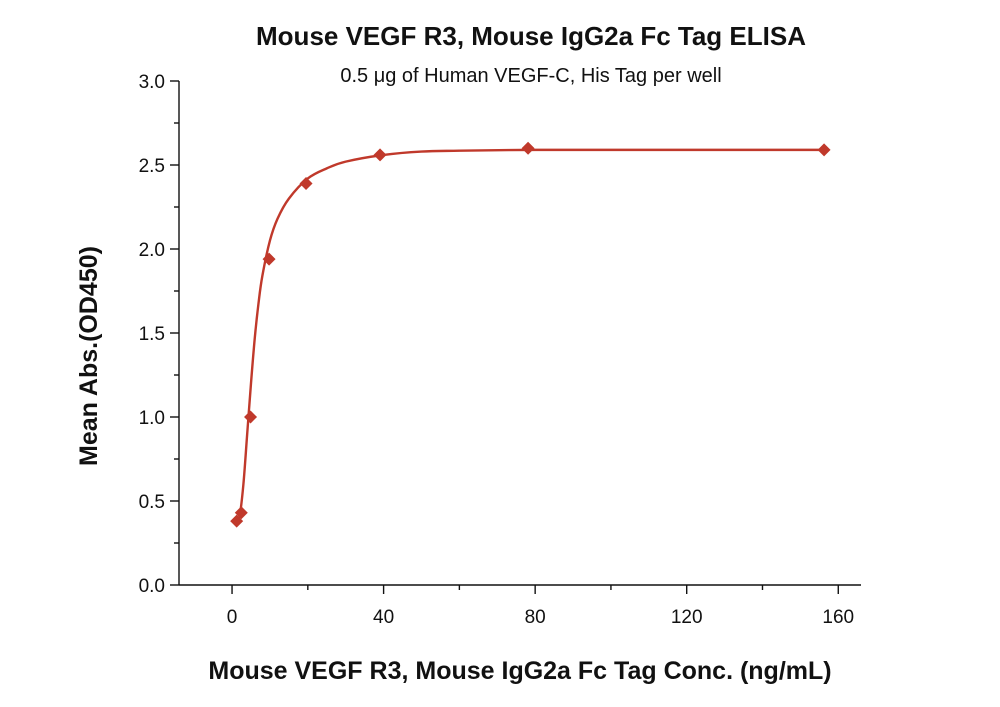 The image size is (1000, 707). I want to click on y-axis-label: Mean Abs.(OD450), so click(89, 356).